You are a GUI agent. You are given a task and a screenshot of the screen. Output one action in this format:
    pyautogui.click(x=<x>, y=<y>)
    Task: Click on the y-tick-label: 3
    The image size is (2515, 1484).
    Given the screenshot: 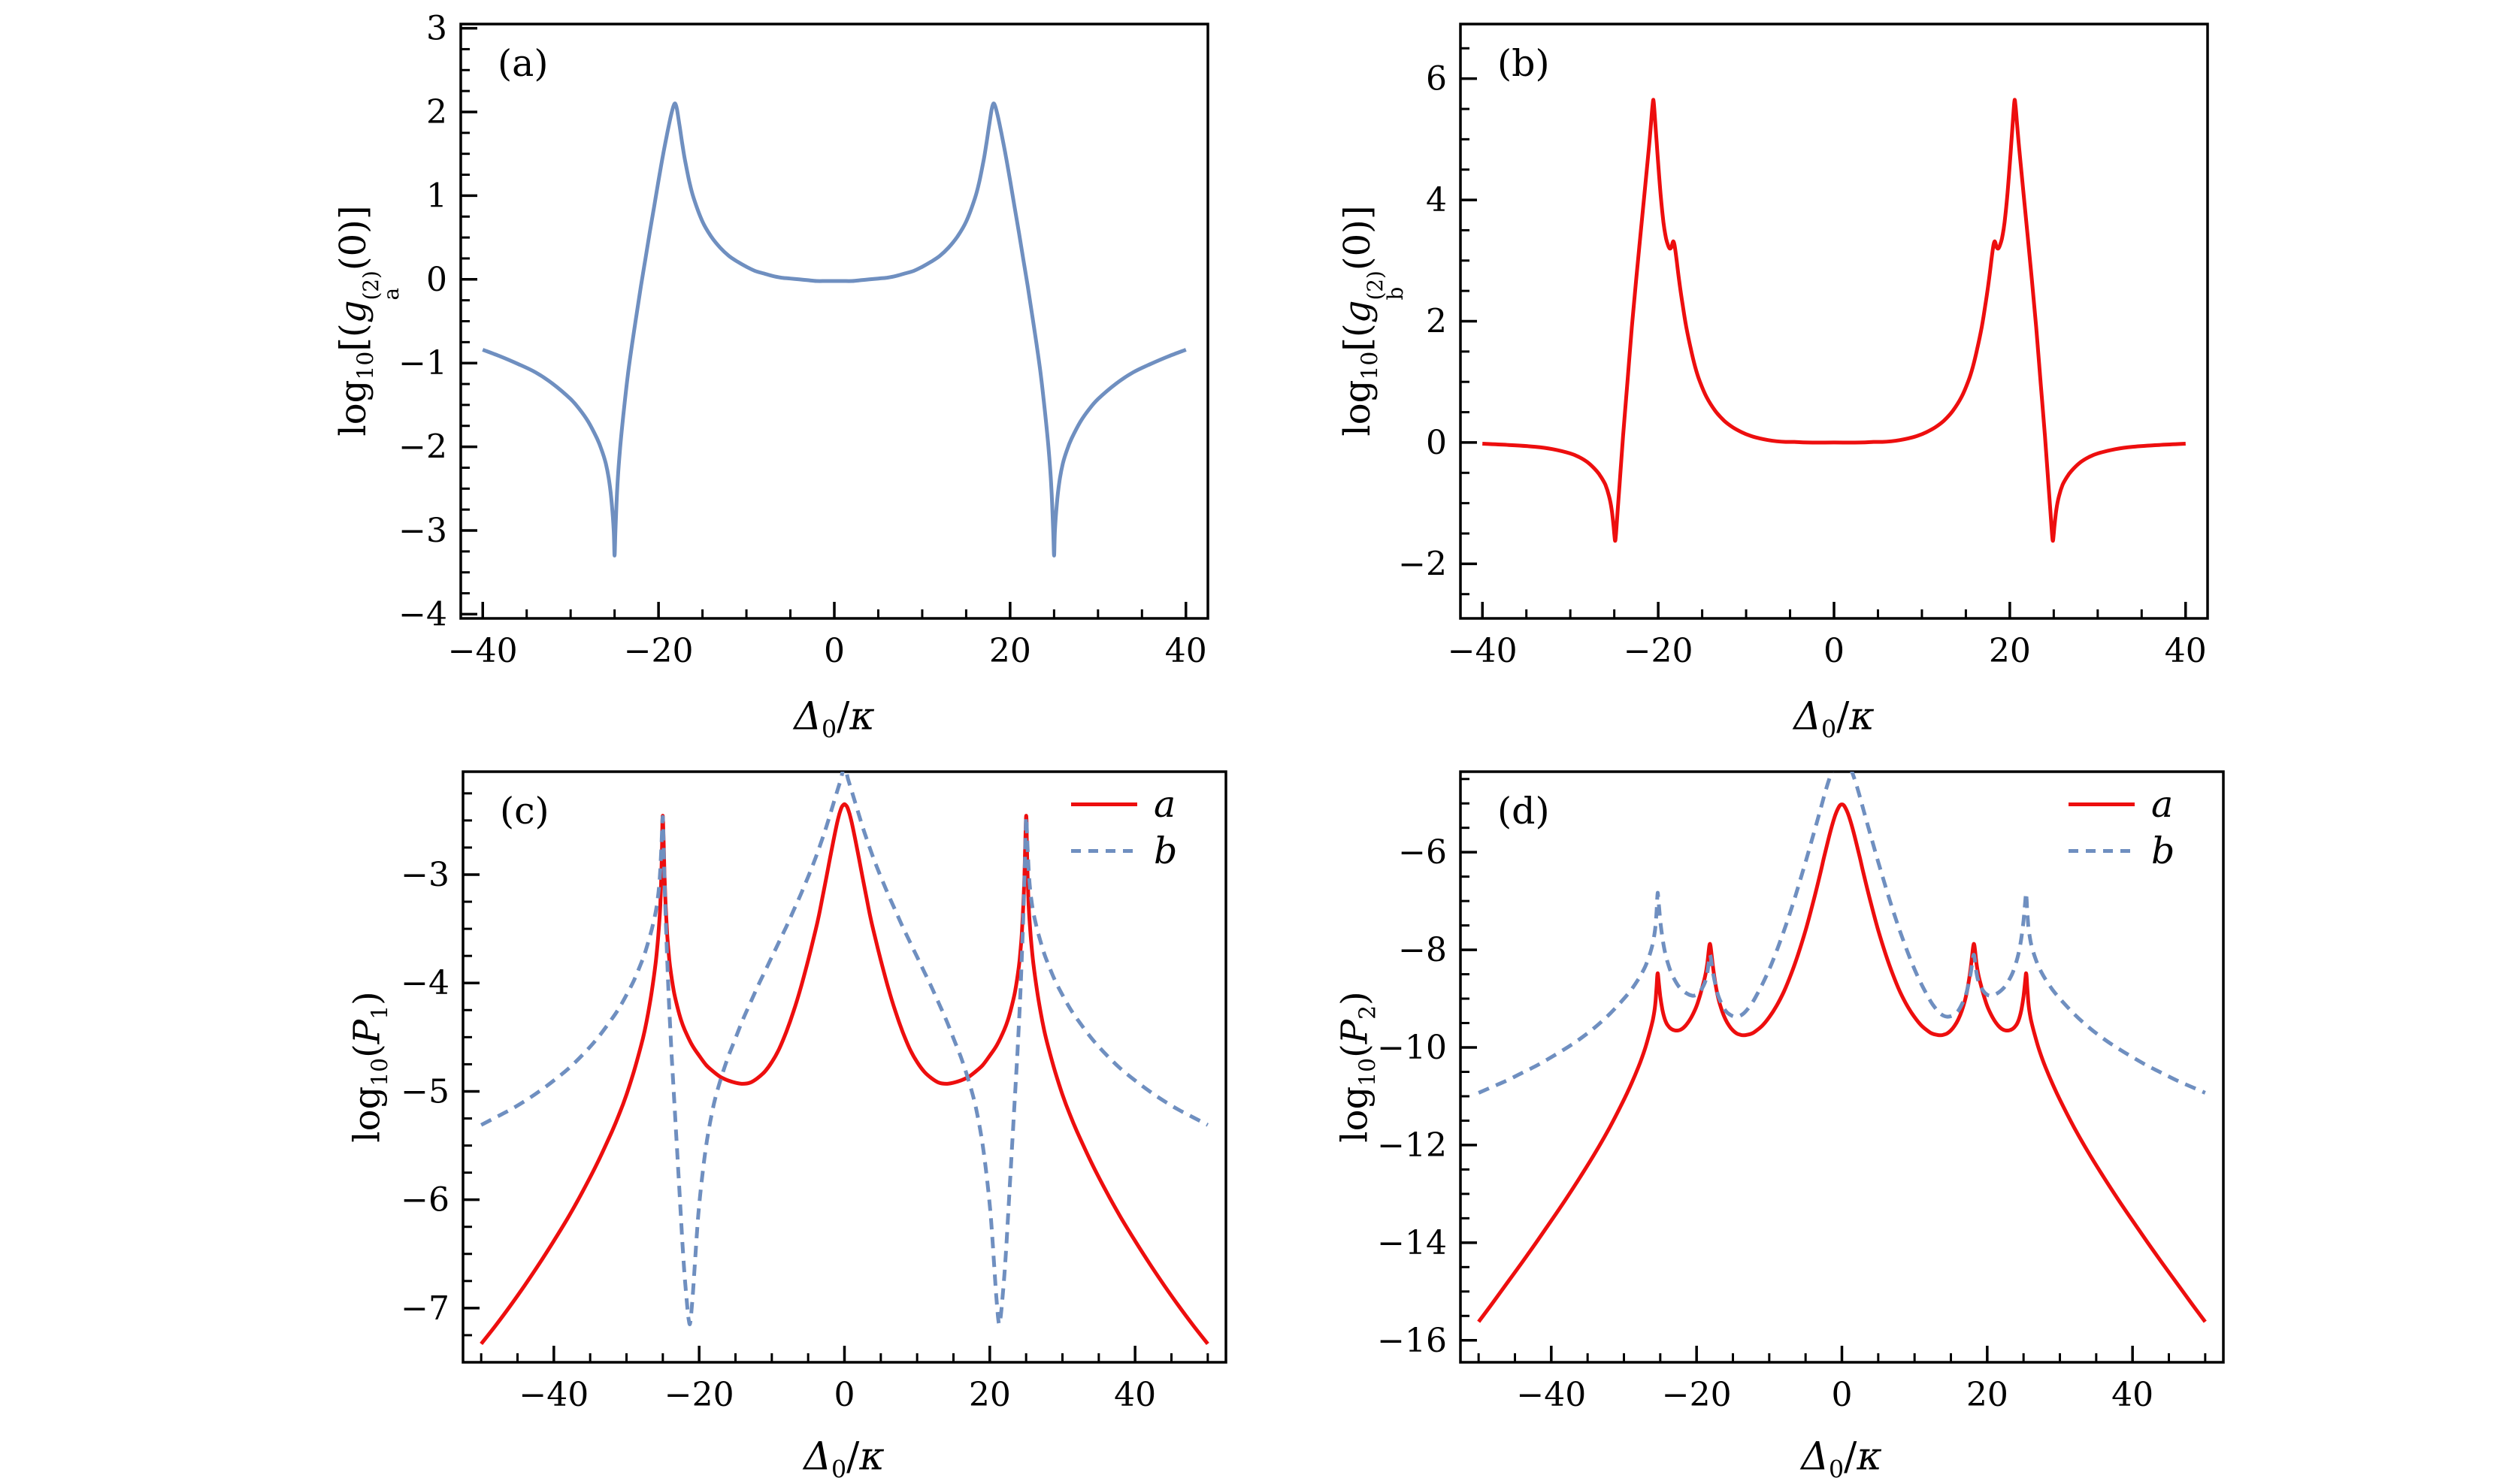 What is the action you would take?
    pyautogui.click(x=436, y=29)
    